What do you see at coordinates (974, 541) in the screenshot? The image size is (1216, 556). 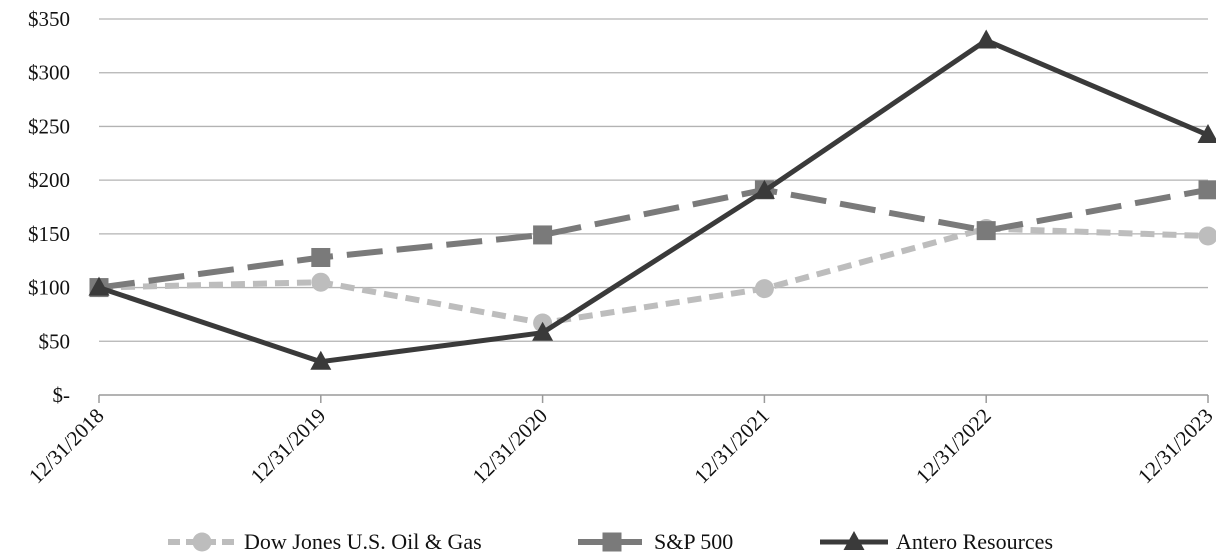 I see `legend-label: Antero Resources` at bounding box center [974, 541].